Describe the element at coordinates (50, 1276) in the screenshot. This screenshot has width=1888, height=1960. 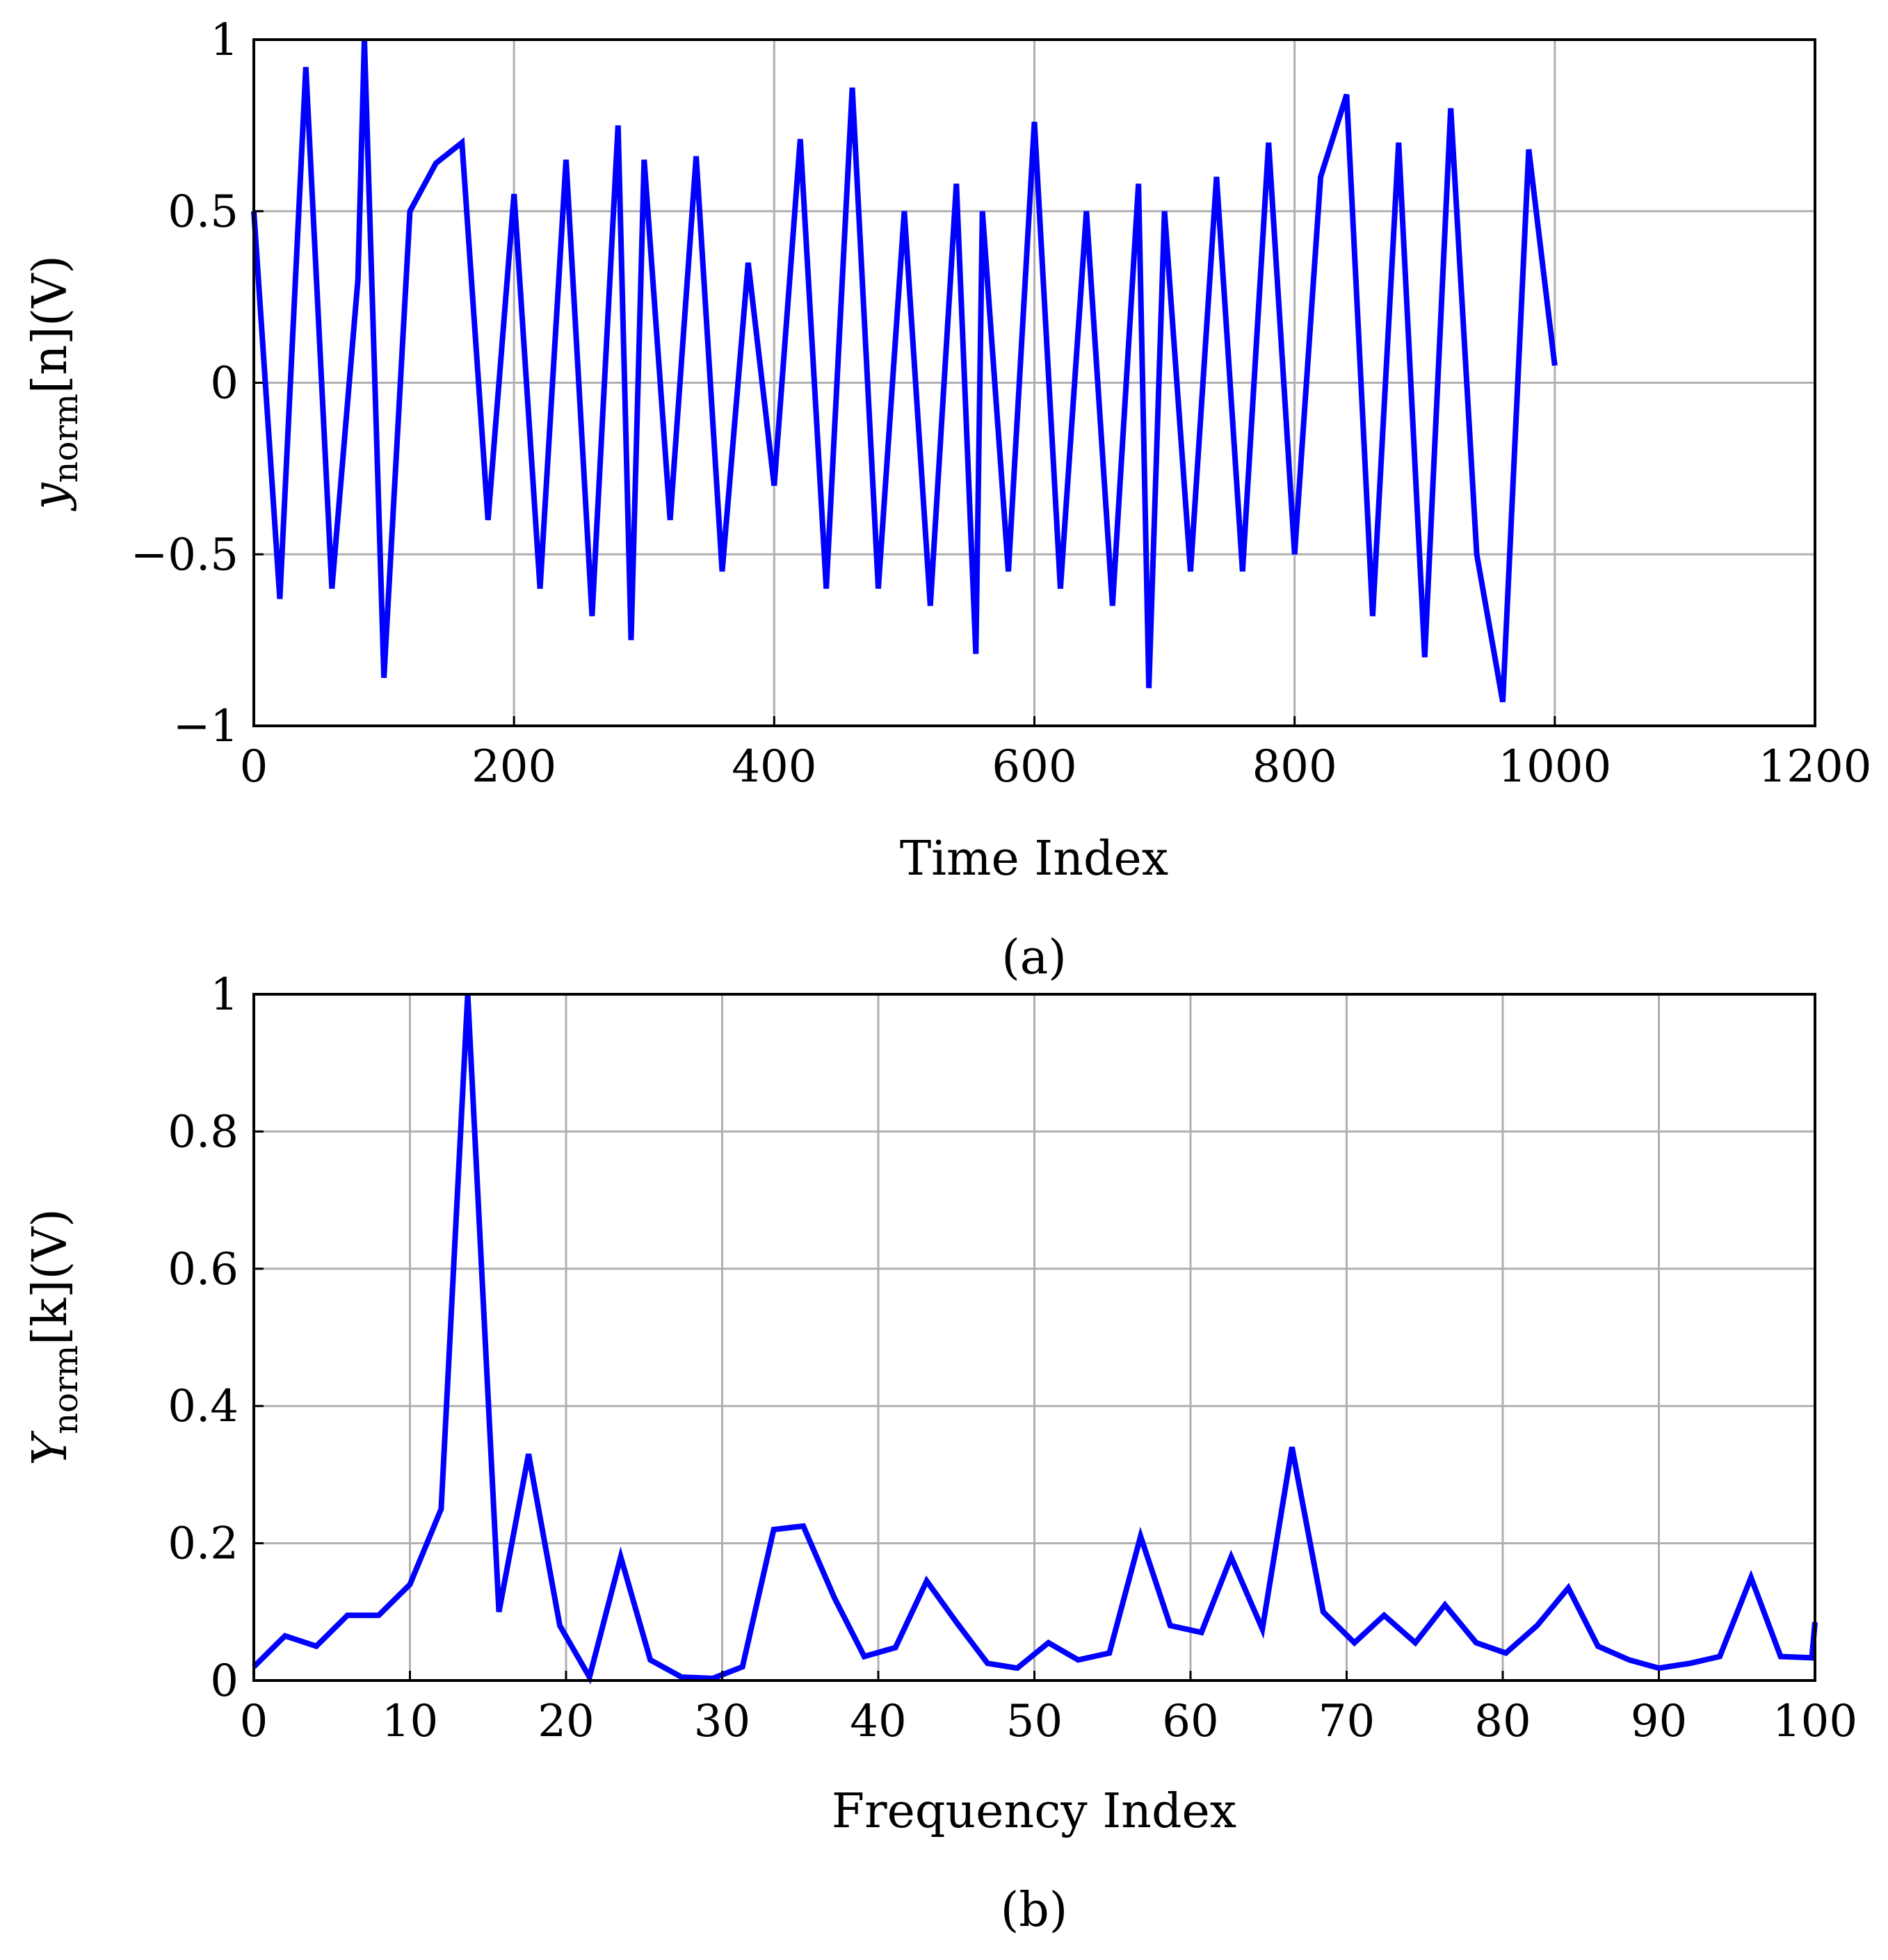
I see `y-axis-label-b-rest: [k](V)` at that location.